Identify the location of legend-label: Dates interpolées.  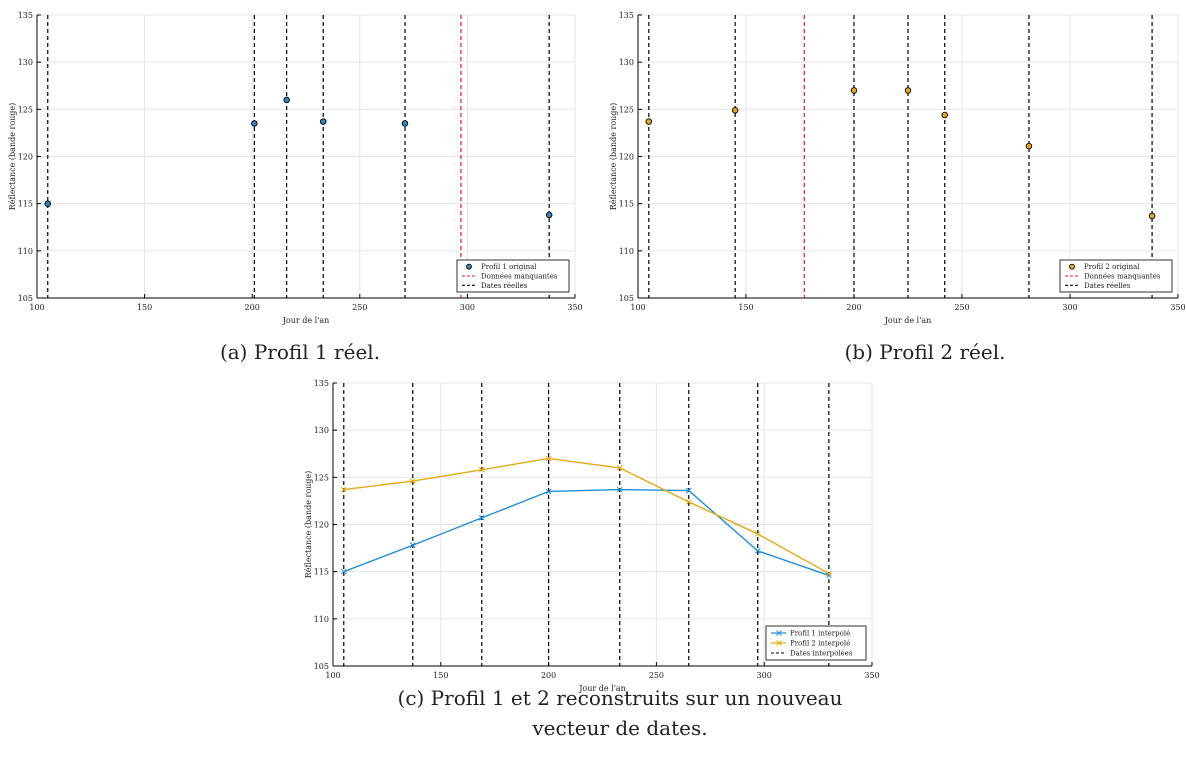
(821, 654).